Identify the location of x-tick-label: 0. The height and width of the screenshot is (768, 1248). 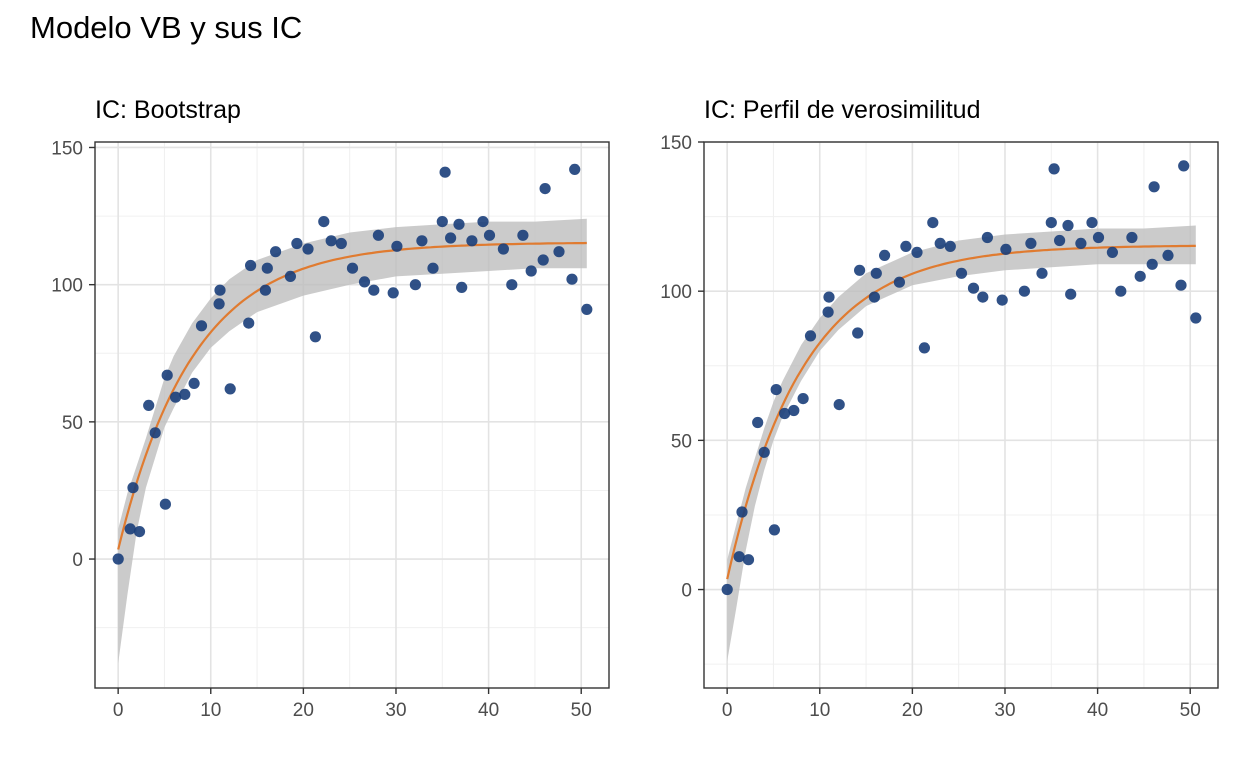
(118, 710).